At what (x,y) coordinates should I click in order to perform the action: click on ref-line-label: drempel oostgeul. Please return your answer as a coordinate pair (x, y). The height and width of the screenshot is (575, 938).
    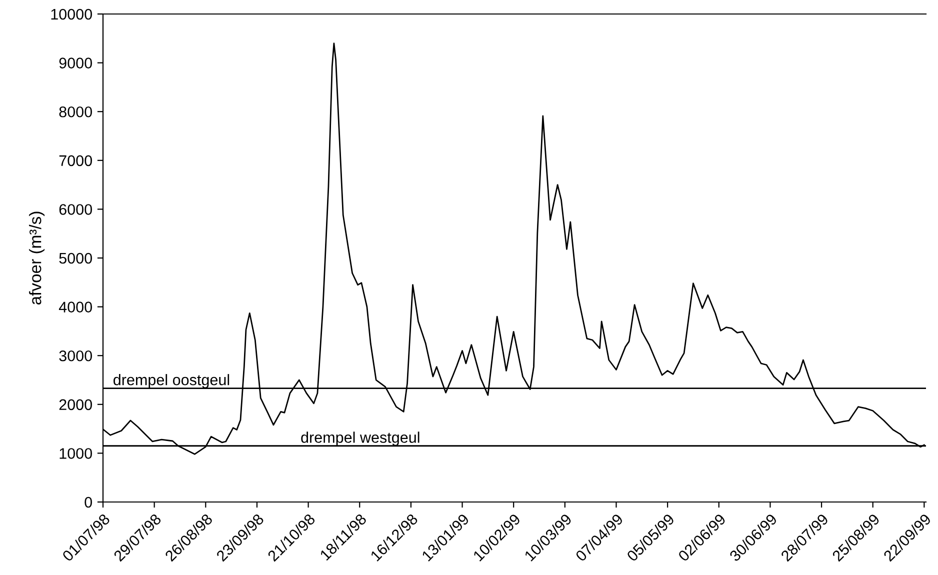
    Looking at the image, I should click on (172, 381).